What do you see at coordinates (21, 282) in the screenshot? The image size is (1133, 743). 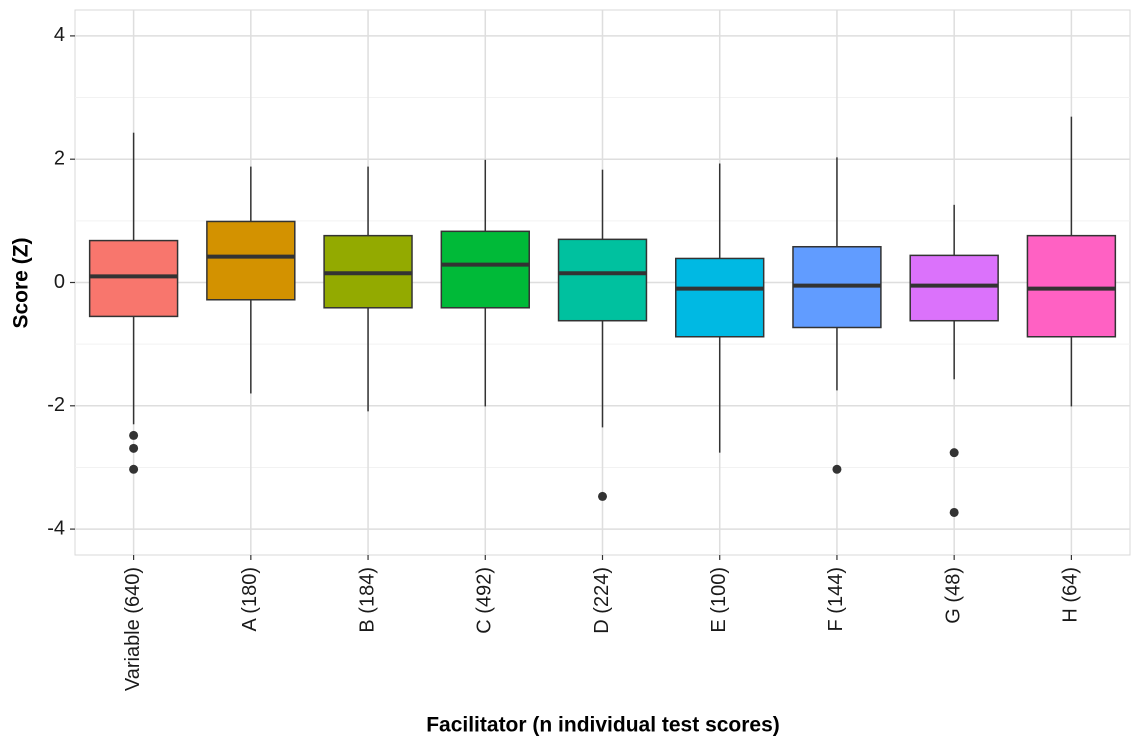 I see `y-axis-title: Score (Z)` at bounding box center [21, 282].